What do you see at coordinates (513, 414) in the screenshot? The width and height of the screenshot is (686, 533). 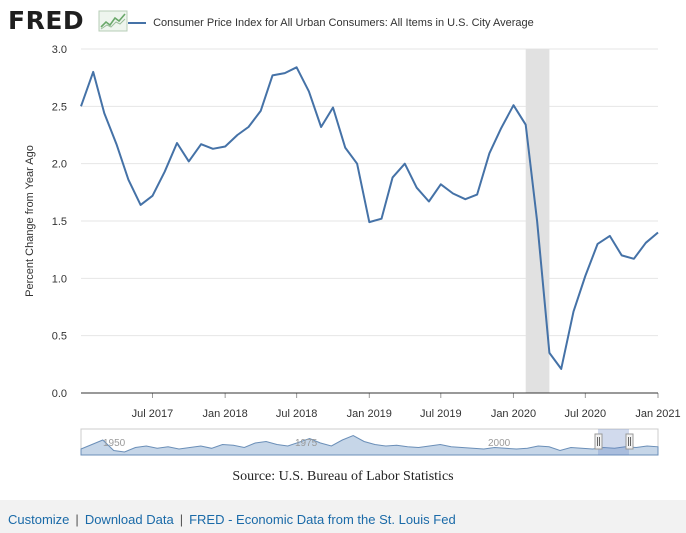 I see `x-tick-label: Jan 2020` at bounding box center [513, 414].